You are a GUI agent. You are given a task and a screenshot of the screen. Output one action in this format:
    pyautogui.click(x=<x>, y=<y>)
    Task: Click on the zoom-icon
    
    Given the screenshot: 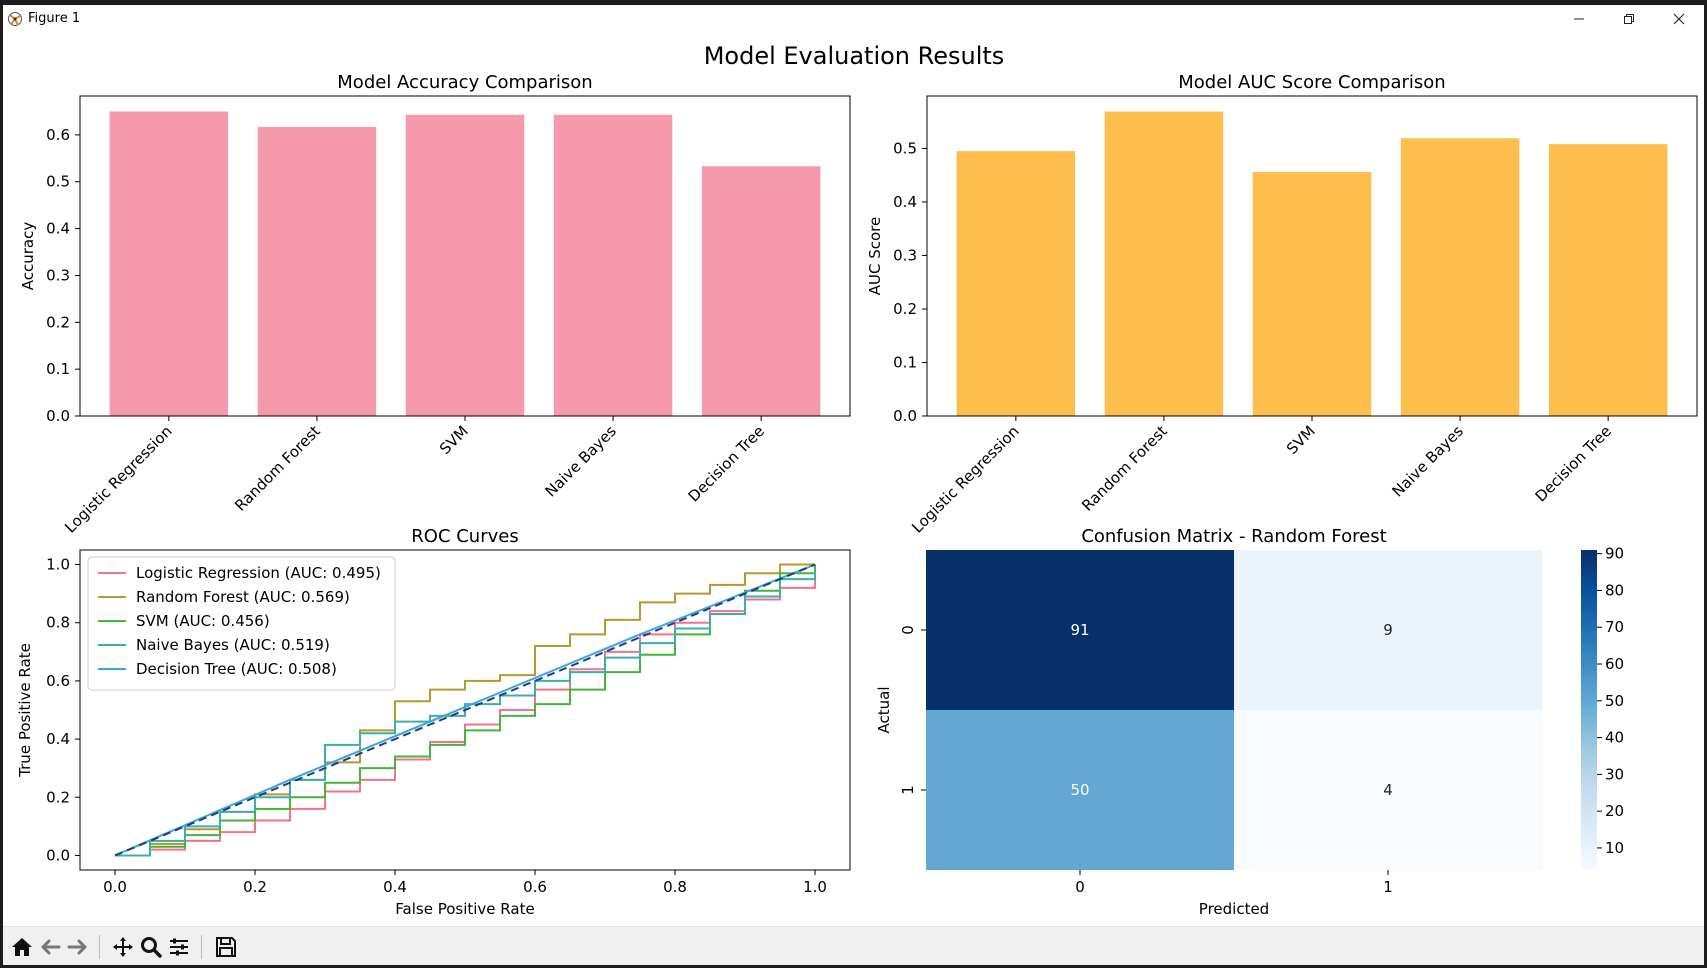 What is the action you would take?
    pyautogui.click(x=151, y=947)
    